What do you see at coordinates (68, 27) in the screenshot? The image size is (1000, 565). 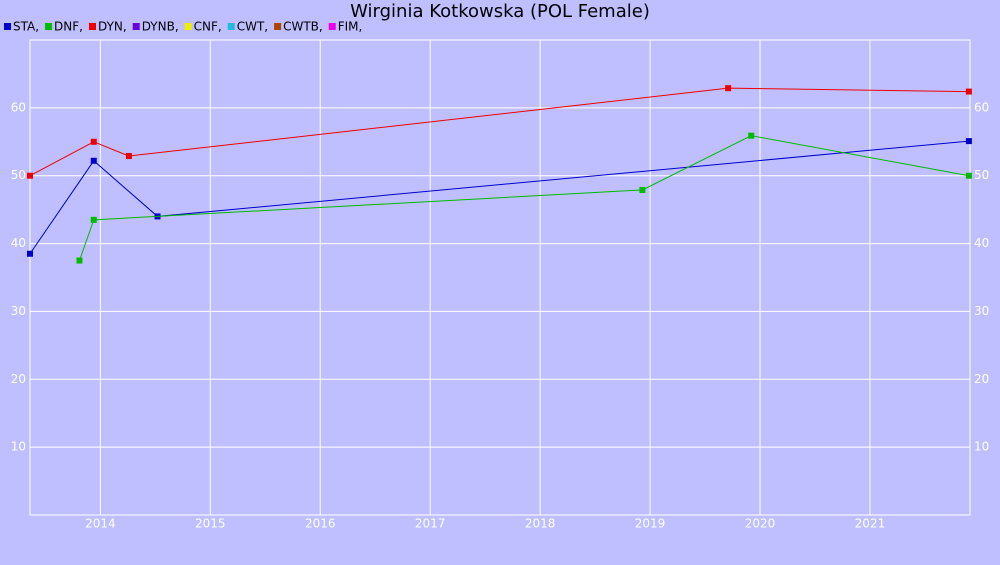 I see `legend-label: DNF,` at bounding box center [68, 27].